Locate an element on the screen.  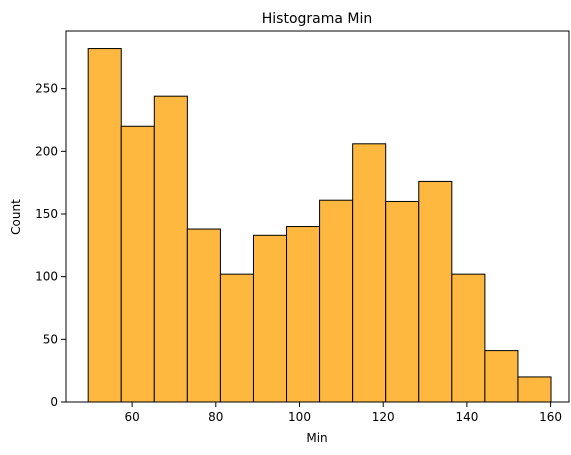
chart-title: Histograma Min is located at coordinates (317, 19).